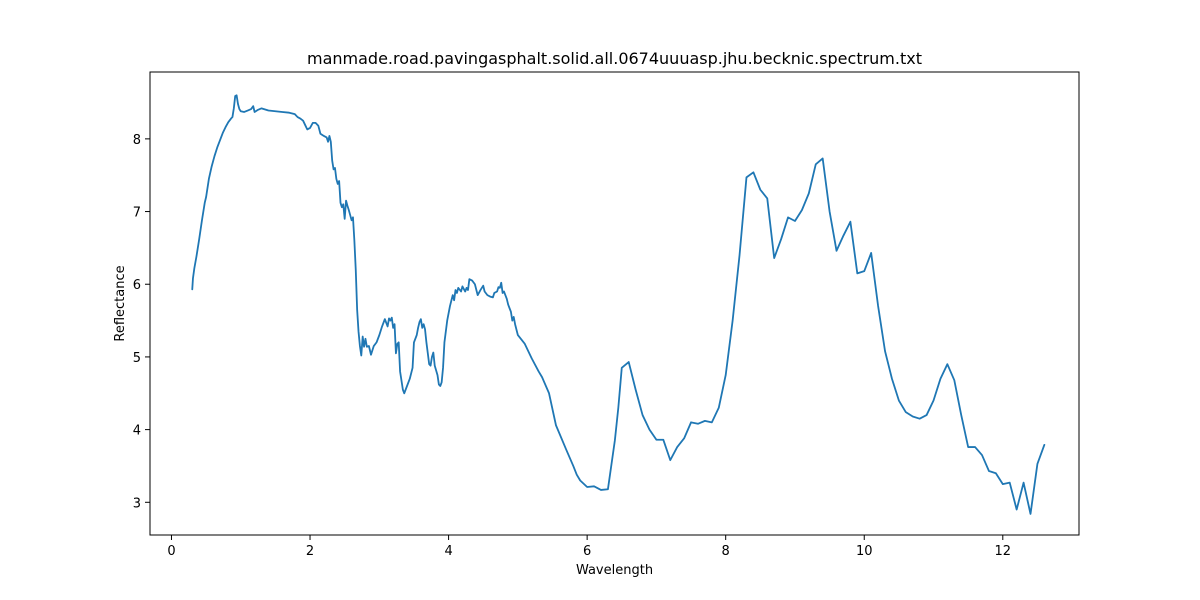 The image size is (1200, 600). What do you see at coordinates (1003, 551) in the screenshot?
I see `x-tick-label: 12` at bounding box center [1003, 551].